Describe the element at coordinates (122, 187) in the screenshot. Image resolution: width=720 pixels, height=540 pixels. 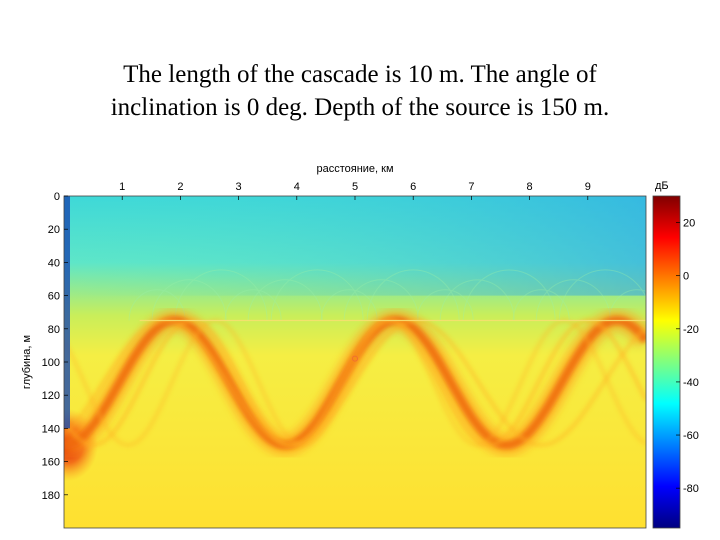
I see `x-tick-label: 1` at that location.